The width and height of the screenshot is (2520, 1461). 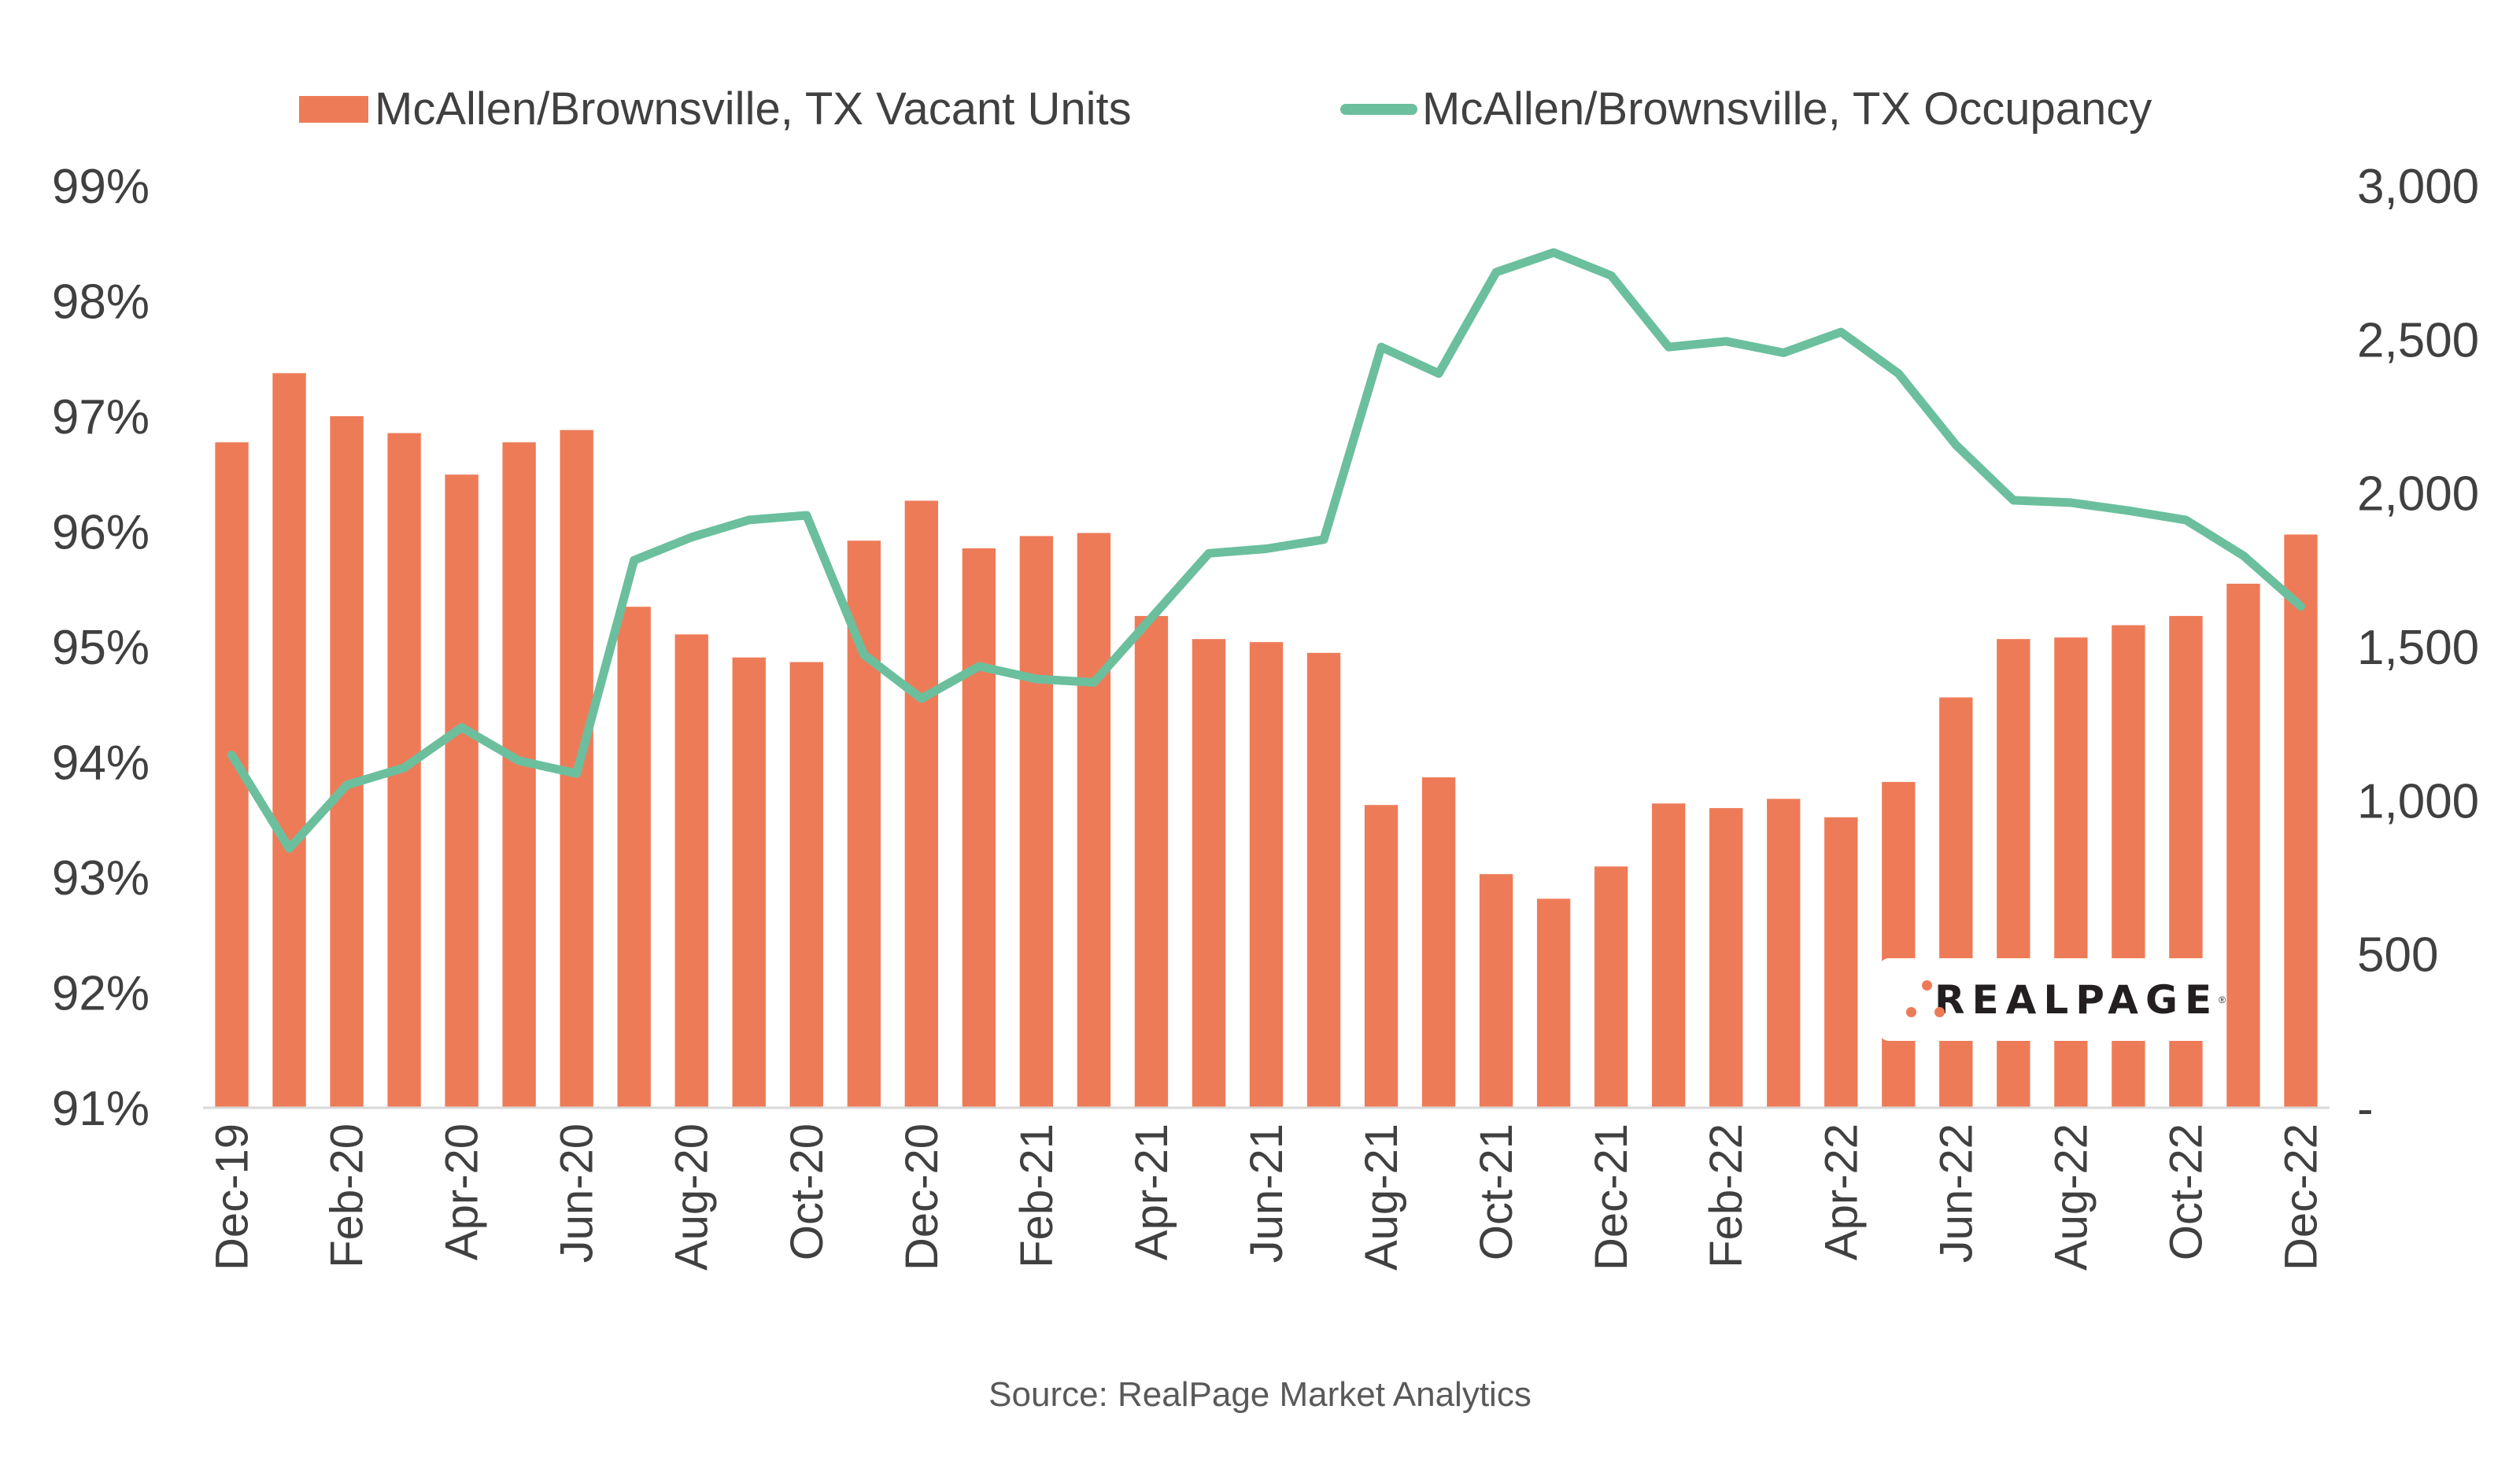 I want to click on y-right-tick-label: 2,500, so click(x=2418, y=340).